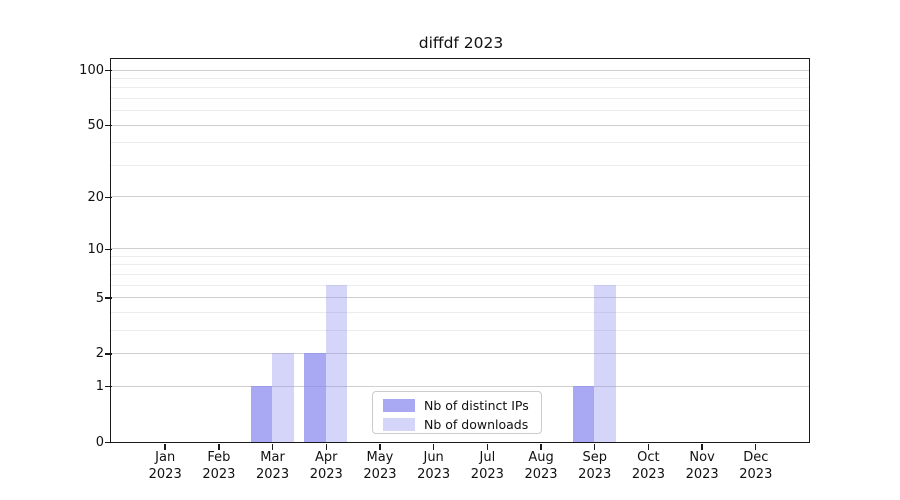  What do you see at coordinates (487, 466) in the screenshot?
I see `x-tick-label: Jul 2023` at bounding box center [487, 466].